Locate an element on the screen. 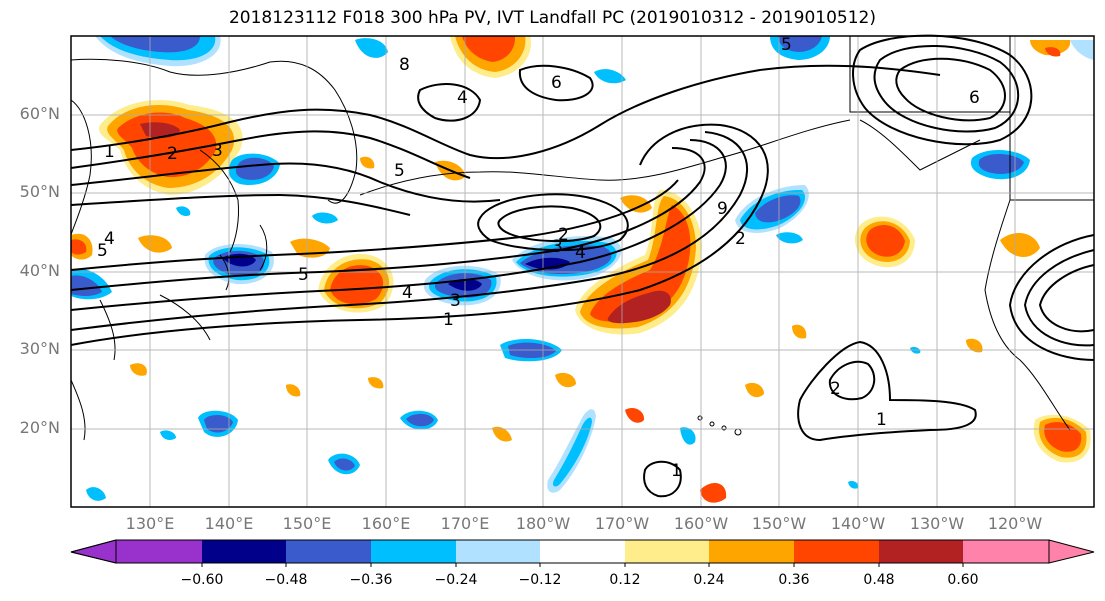 Image resolution: width=1105 pixels, height=601 pixels. lon-label: 180°W is located at coordinates (543, 523).